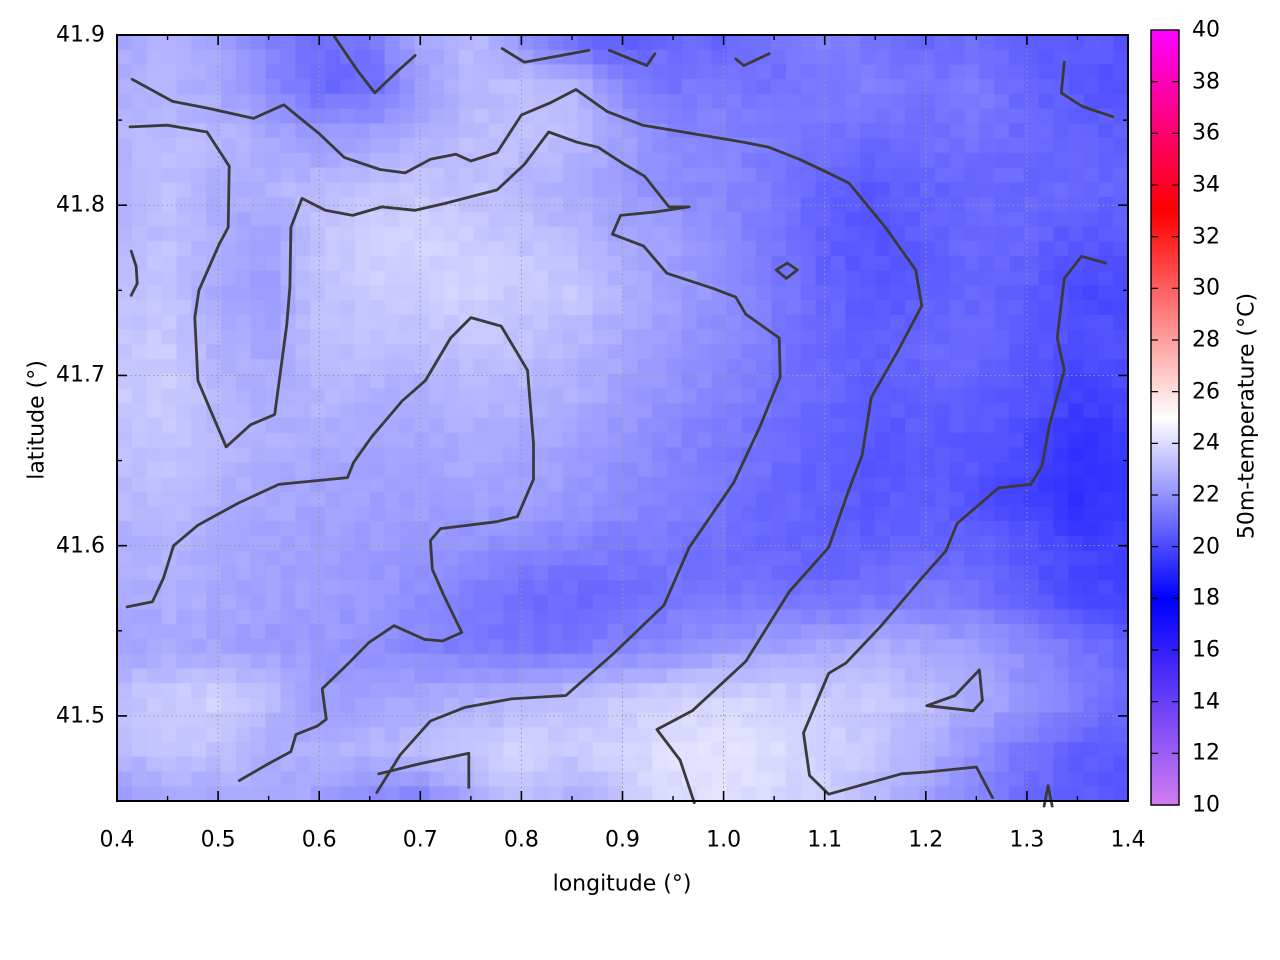 This screenshot has width=1280, height=960. Describe the element at coordinates (825, 840) in the screenshot. I see `x-tick-label: 1.1` at that location.